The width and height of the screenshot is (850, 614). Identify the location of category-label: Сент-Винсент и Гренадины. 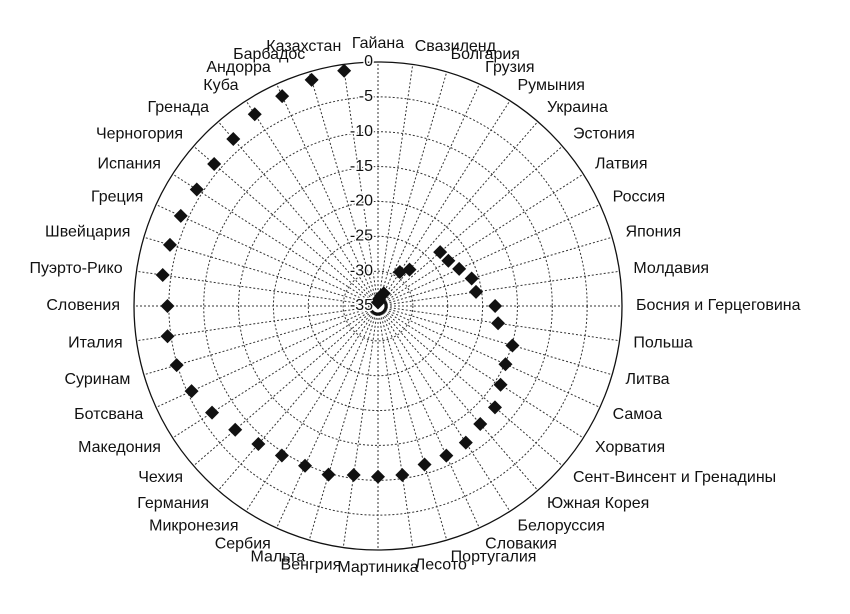
(674, 477).